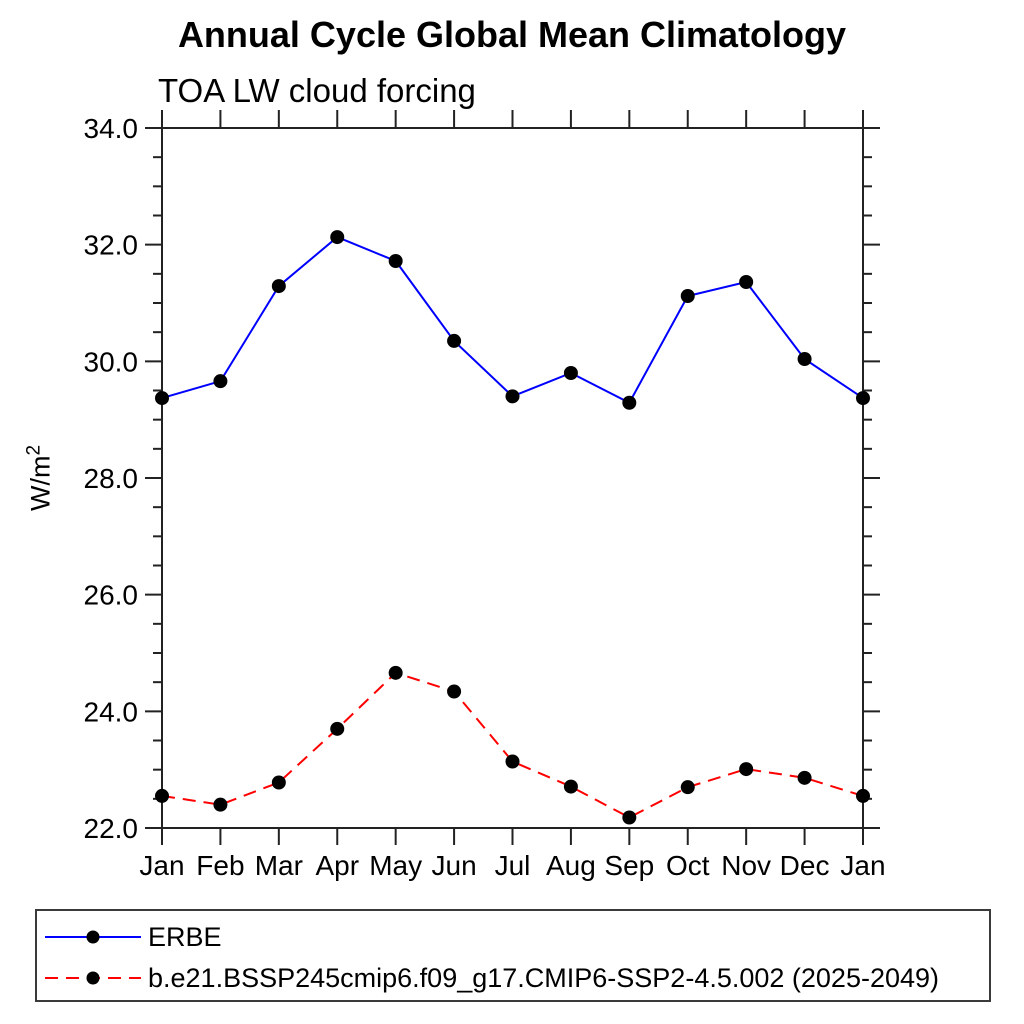 This screenshot has width=1024, height=1024. I want to click on erbe-series-line, so click(512, 320).